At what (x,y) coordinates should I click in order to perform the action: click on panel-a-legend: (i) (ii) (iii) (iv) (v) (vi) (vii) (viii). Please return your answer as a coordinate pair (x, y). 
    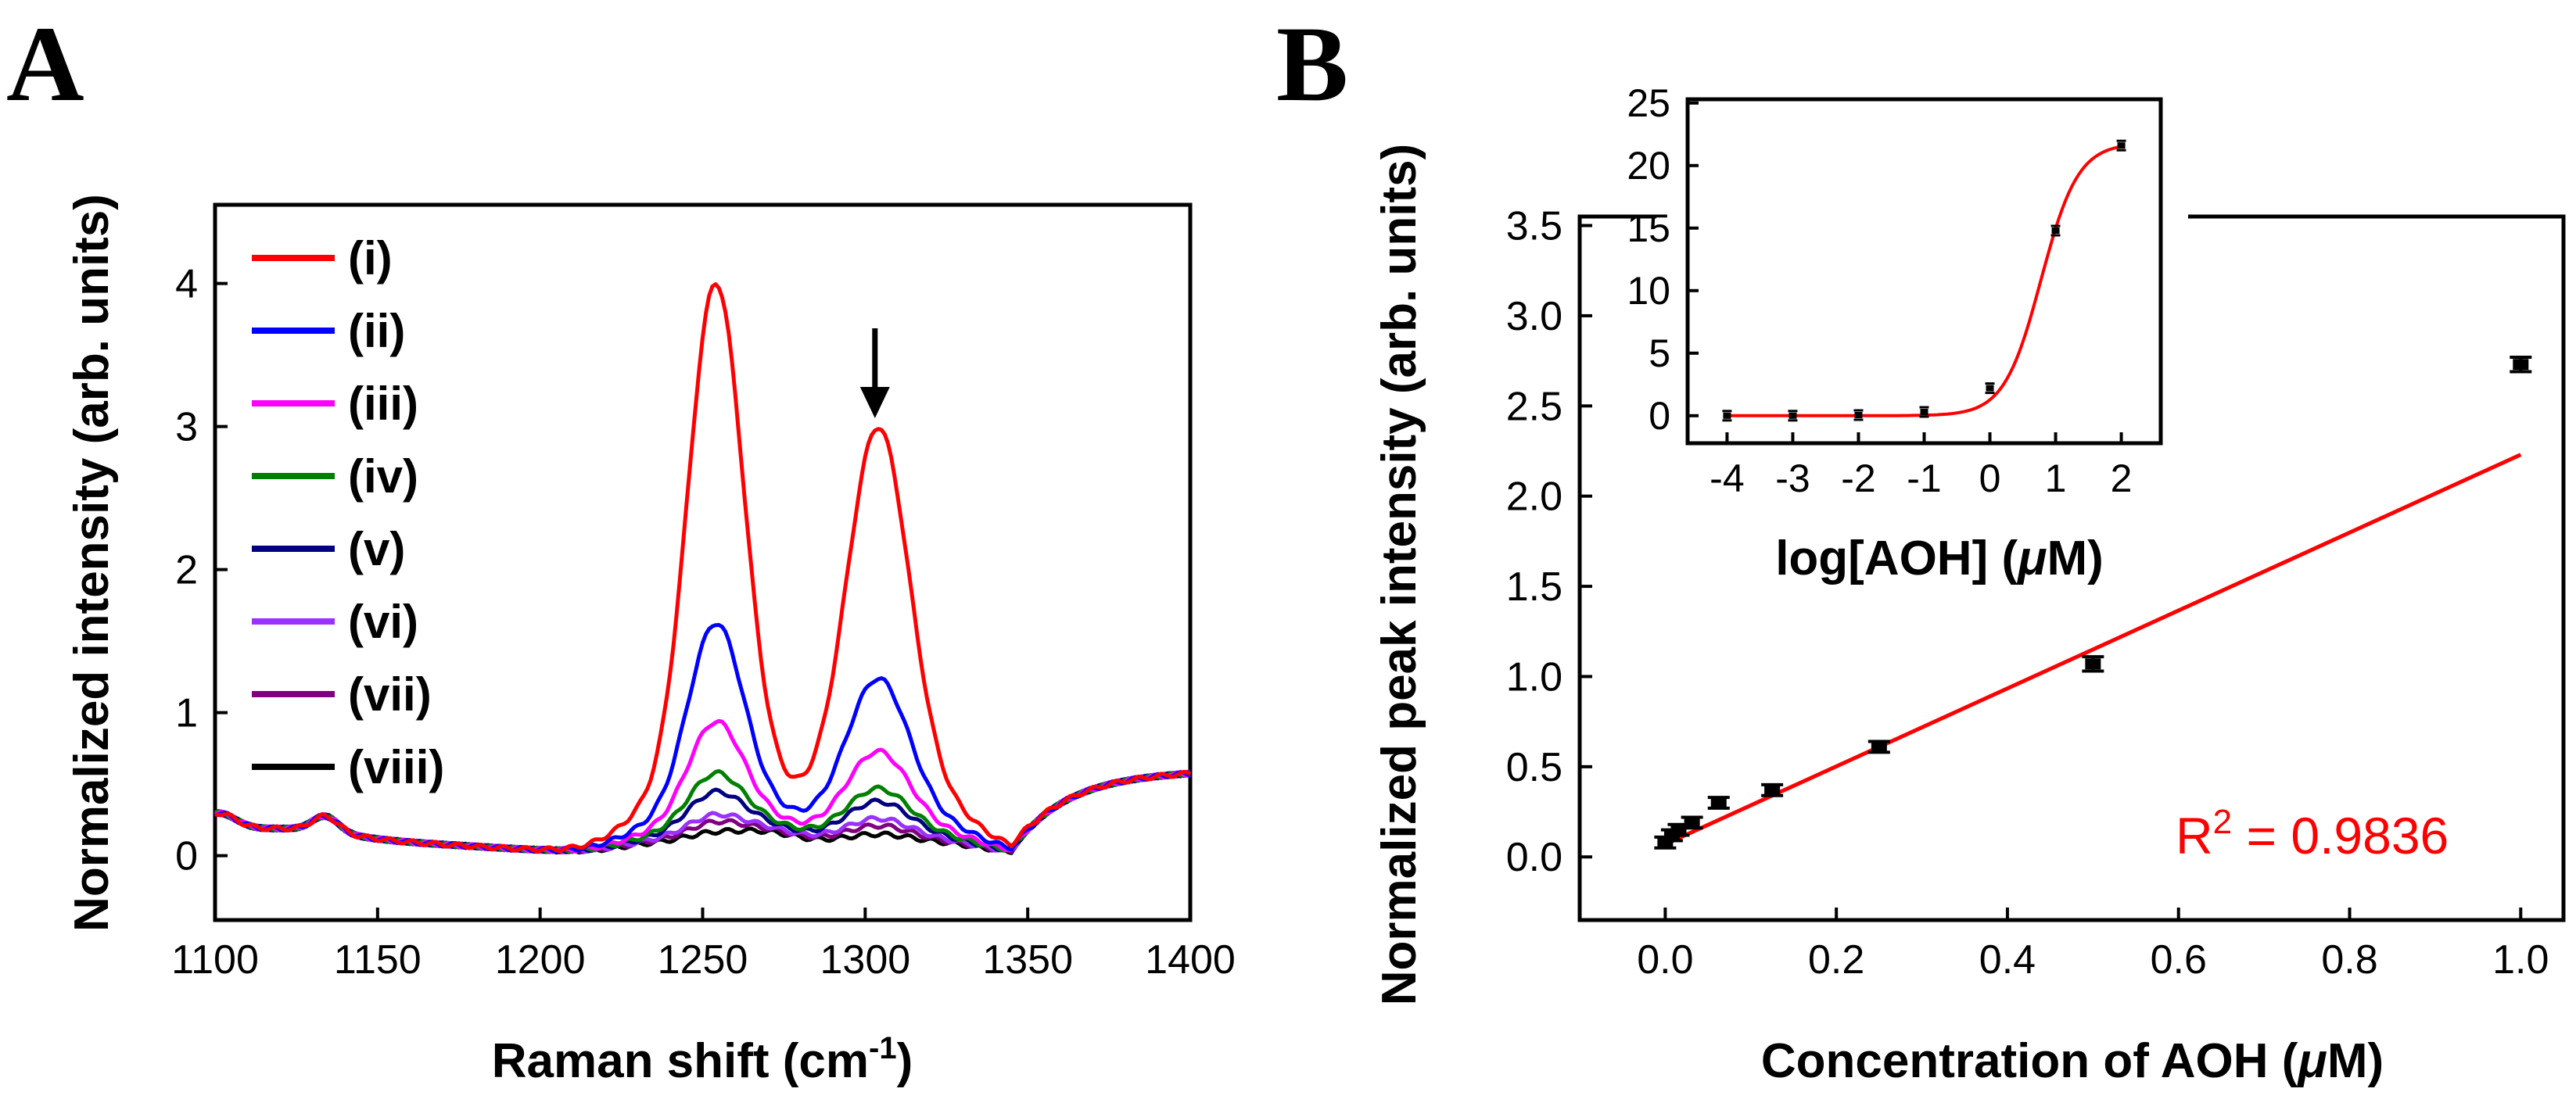
    Looking at the image, I should click on (348, 512).